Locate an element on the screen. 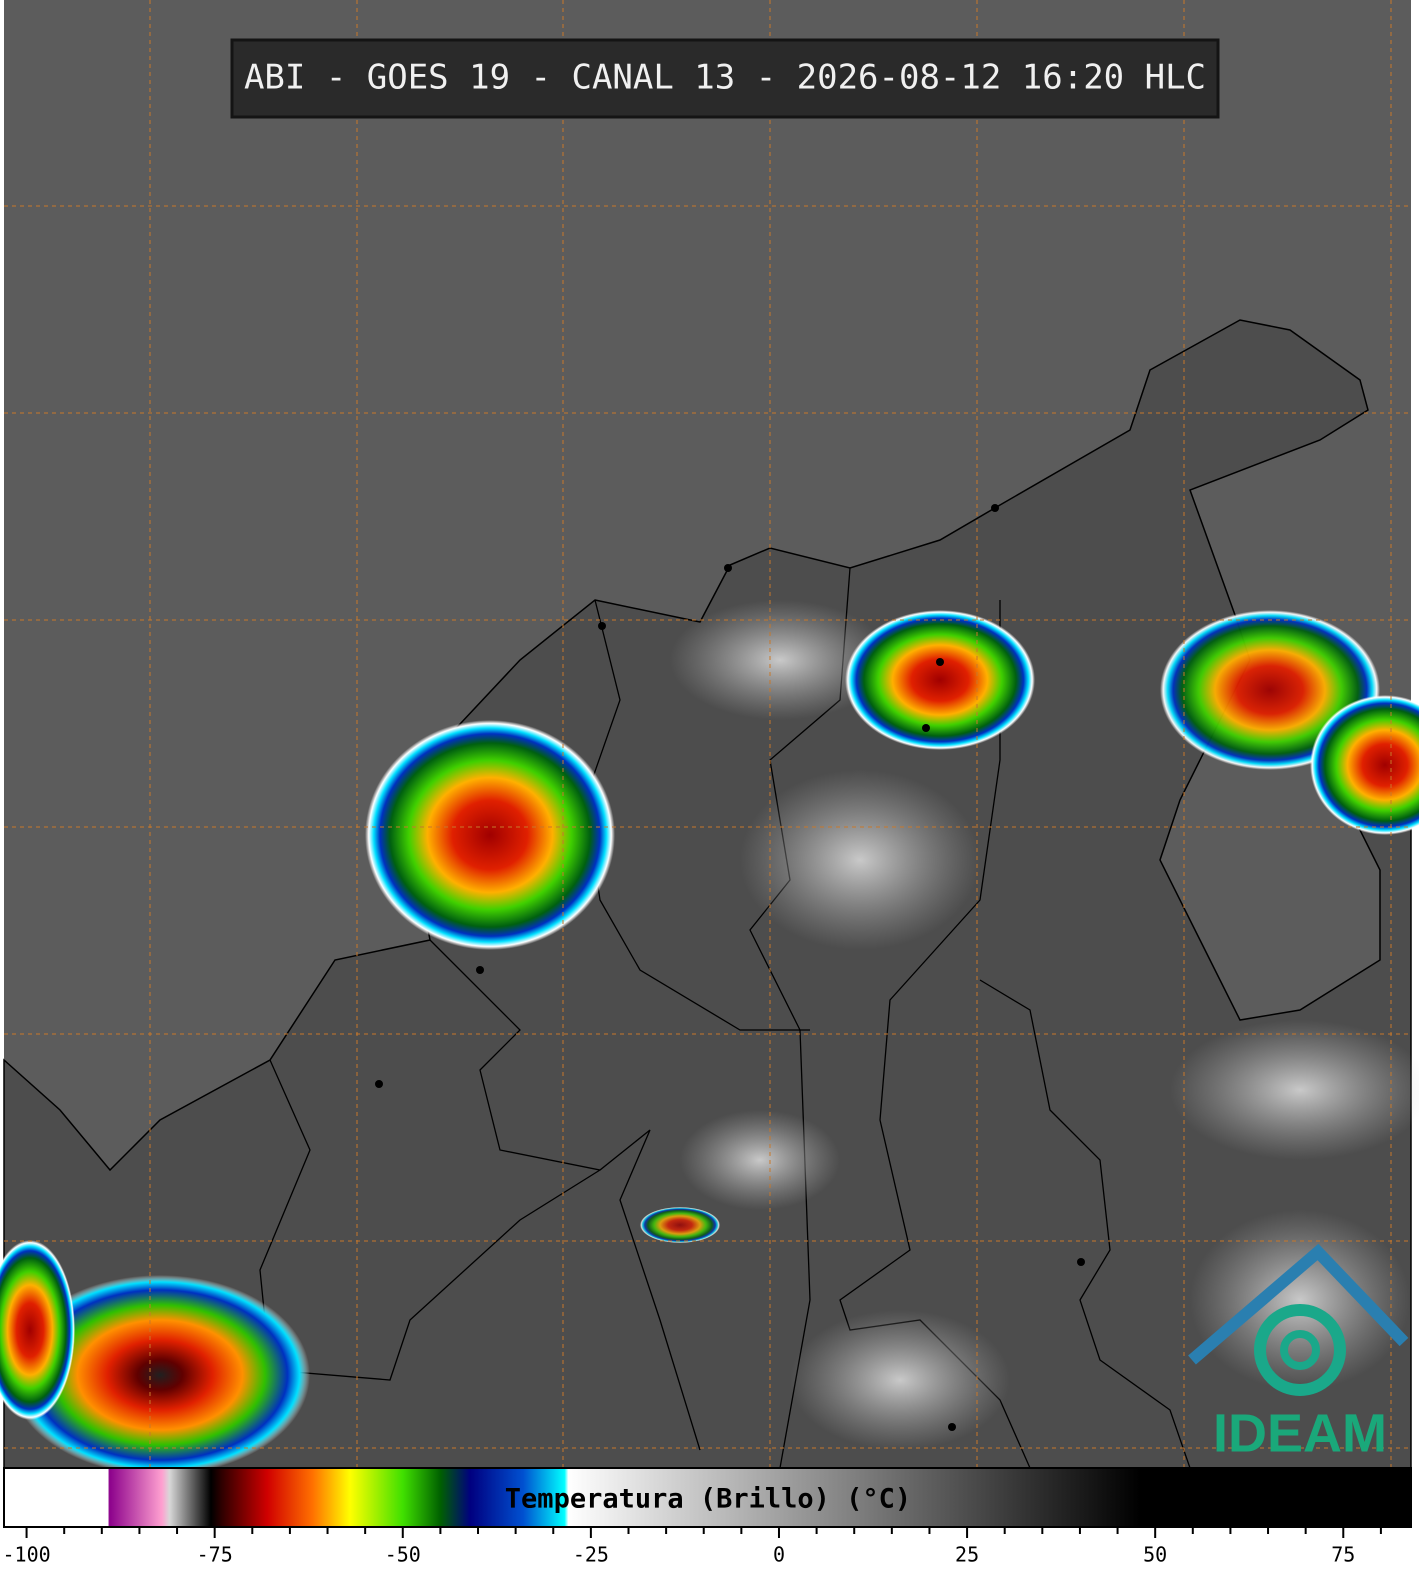 The width and height of the screenshot is (1419, 1577). tick-label: 25 is located at coordinates (967, 1555).